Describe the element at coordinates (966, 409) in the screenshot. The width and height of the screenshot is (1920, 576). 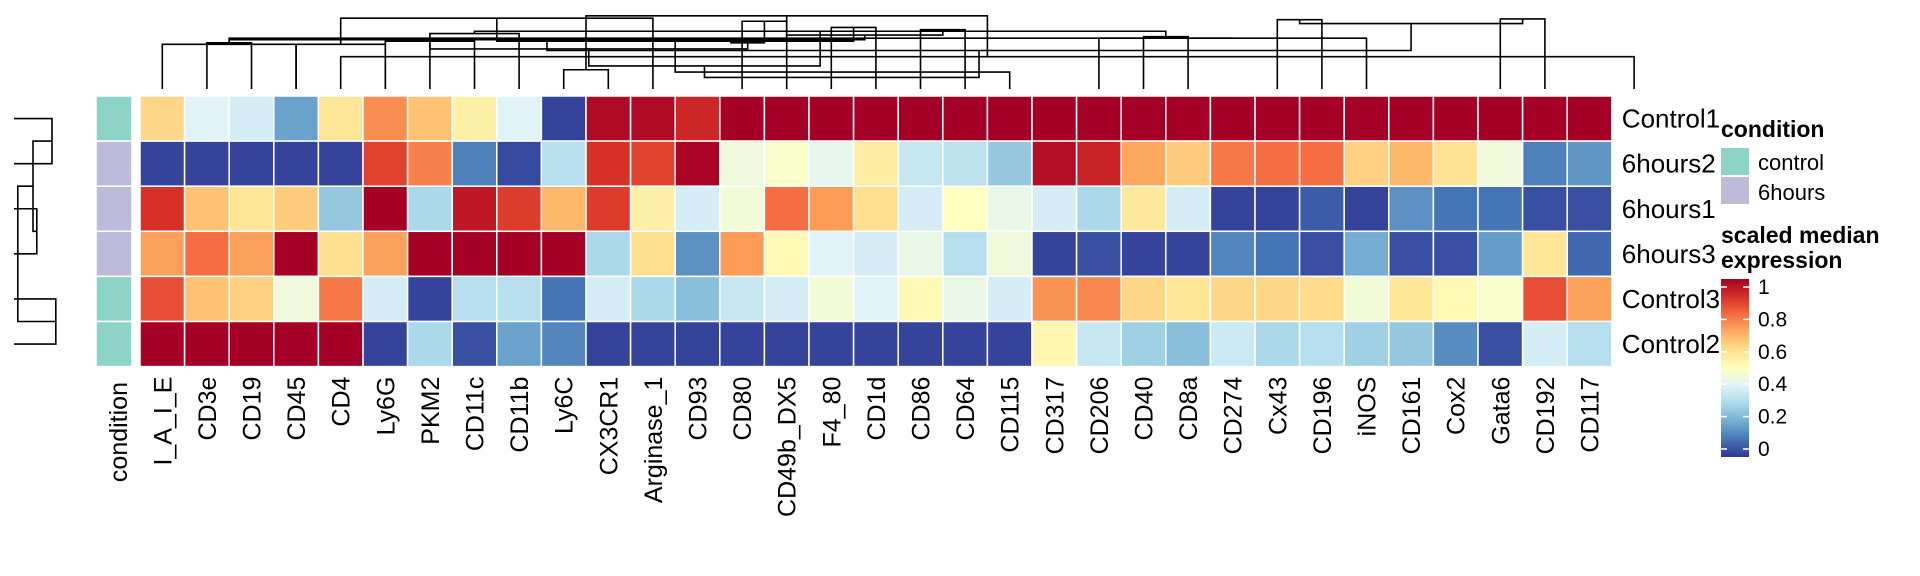
I see `column-label-CD64: CD64` at that location.